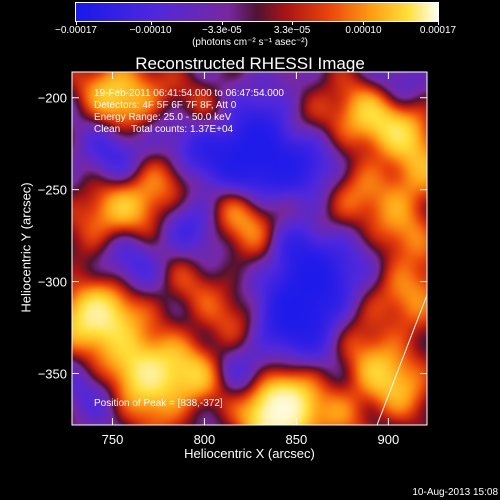 The width and height of the screenshot is (500, 500). What do you see at coordinates (52, 190) in the screenshot?
I see `y-tick-label: −250` at bounding box center [52, 190].